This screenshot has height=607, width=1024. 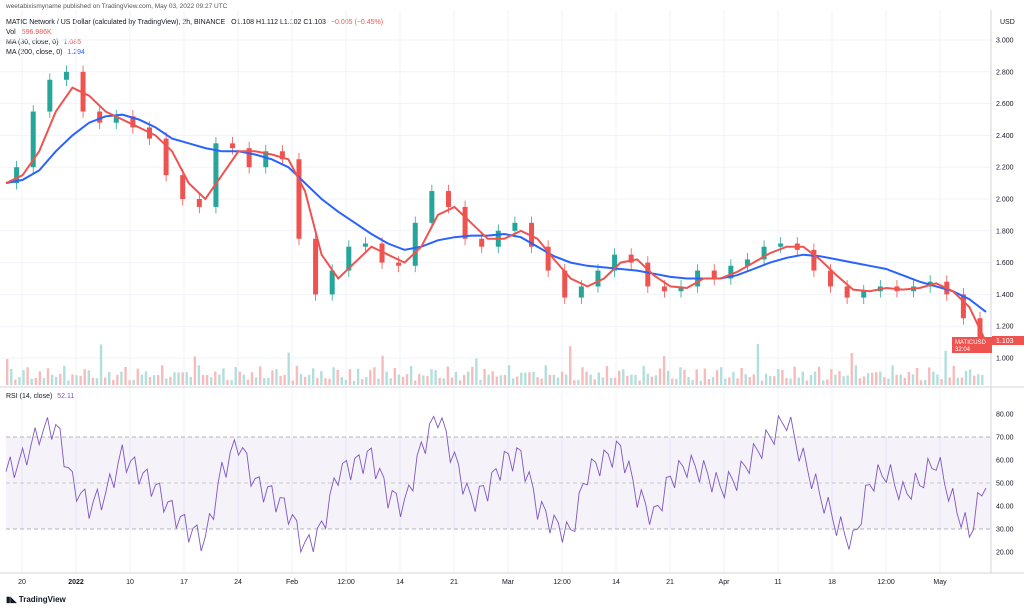 What do you see at coordinates (1005, 359) in the screenshot?
I see `price-tick-label: 1.000` at bounding box center [1005, 359].